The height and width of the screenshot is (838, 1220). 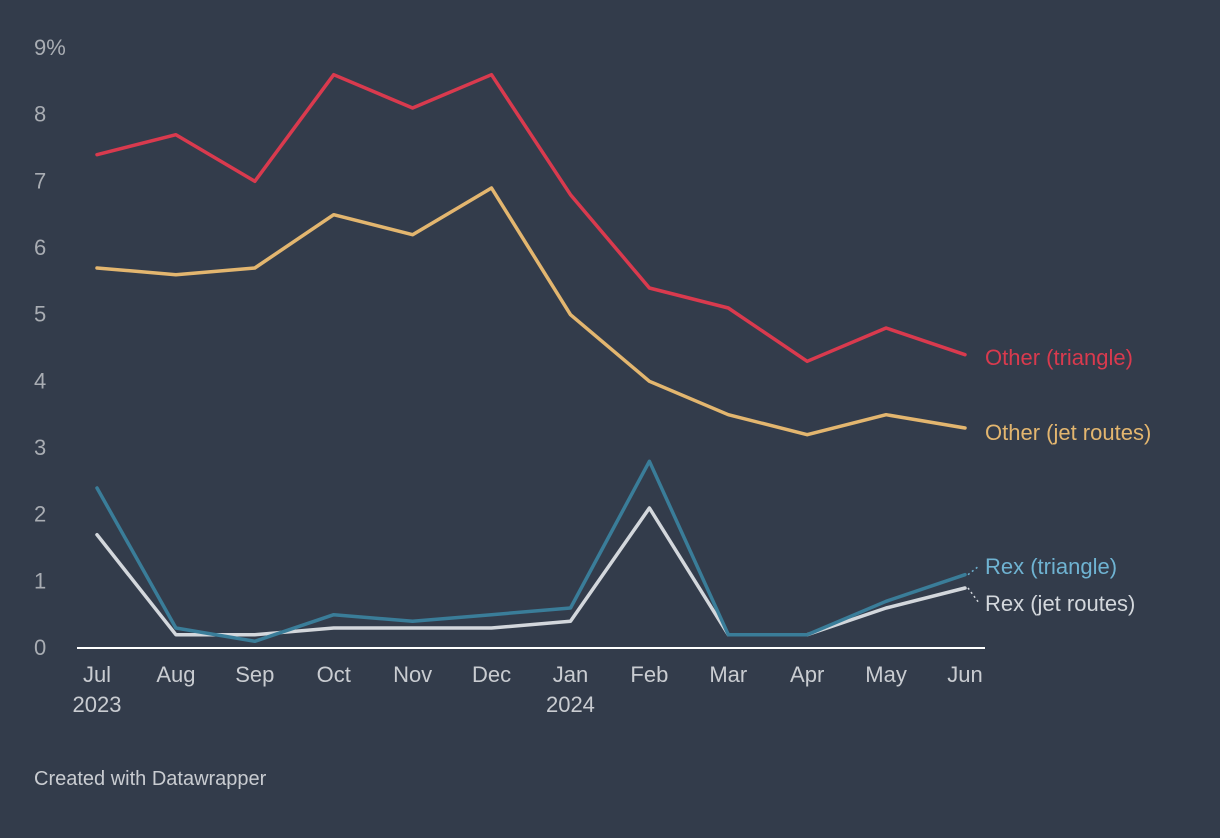 What do you see at coordinates (40, 647) in the screenshot?
I see `y-tick-label: 0` at bounding box center [40, 647].